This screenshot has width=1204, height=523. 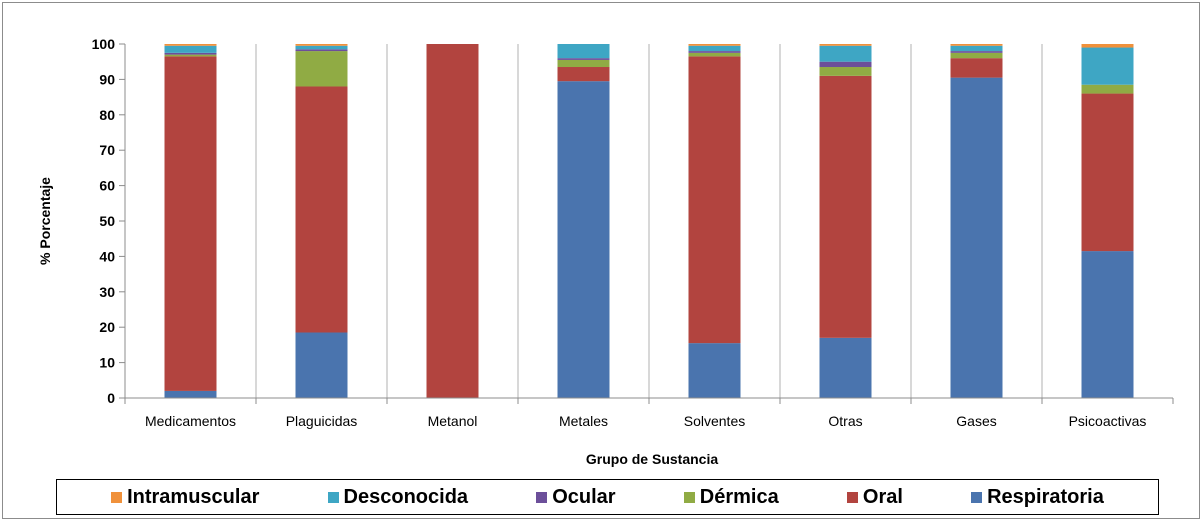 I want to click on x-tick-label-metanol: Metanol, so click(x=453, y=421).